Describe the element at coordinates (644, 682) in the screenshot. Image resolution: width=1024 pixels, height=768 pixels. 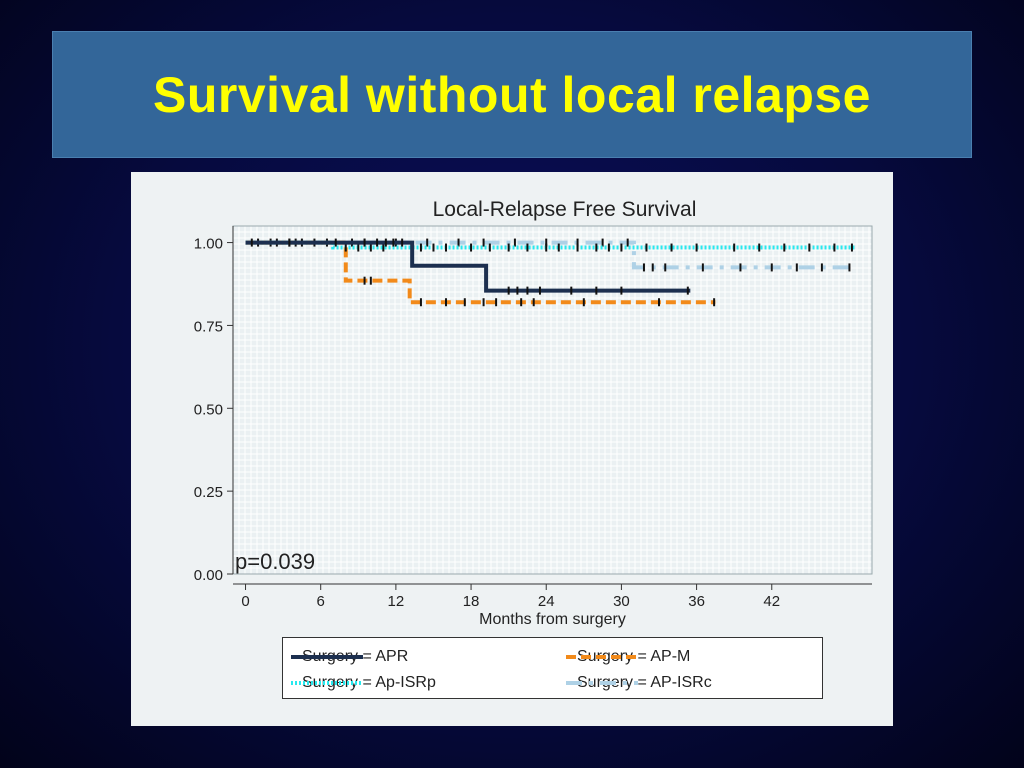
I see `legend-label: Surgery = AP-ISRc` at that location.